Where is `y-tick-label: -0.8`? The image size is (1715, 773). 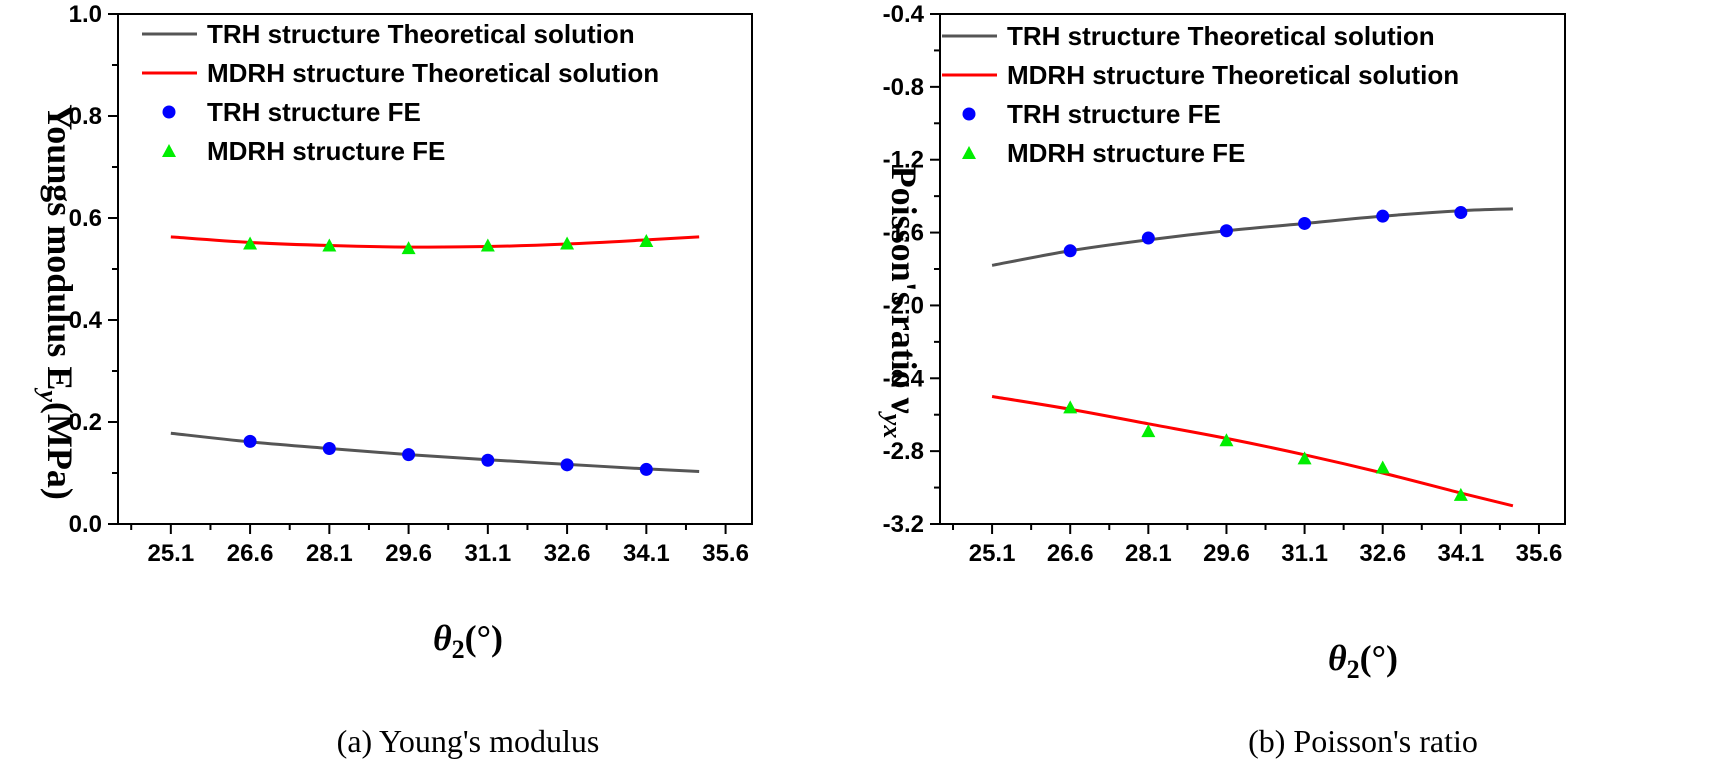 y-tick-label: -0.8 is located at coordinates (903, 87).